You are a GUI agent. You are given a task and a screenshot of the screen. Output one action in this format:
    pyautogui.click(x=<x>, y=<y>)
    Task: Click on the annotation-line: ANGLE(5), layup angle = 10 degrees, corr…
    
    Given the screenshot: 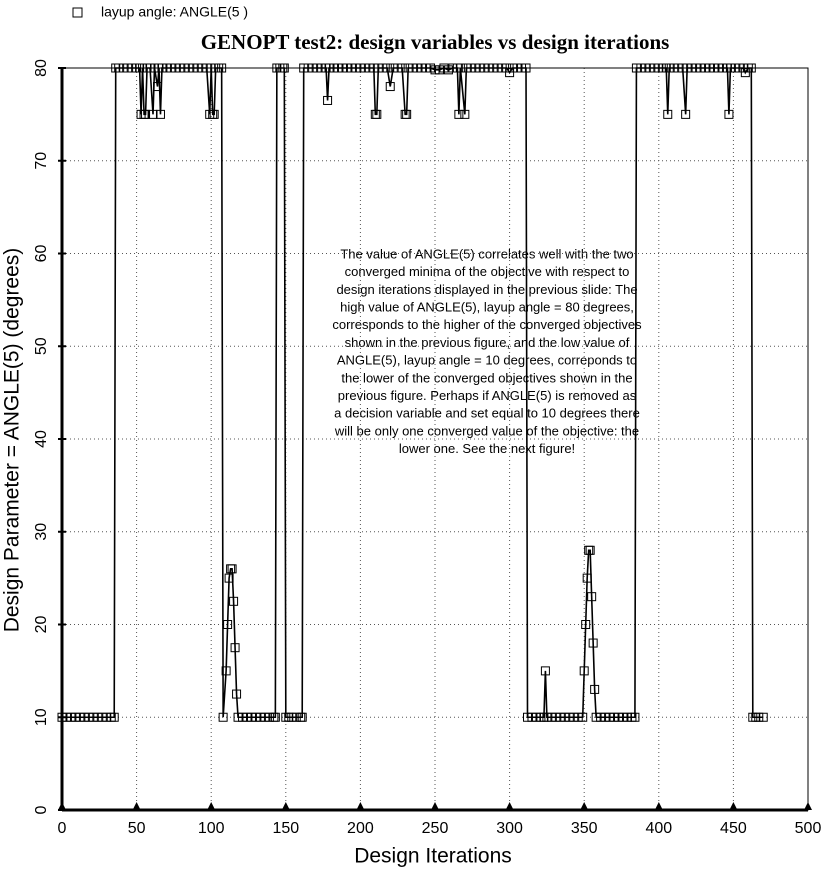 What is the action you would take?
    pyautogui.click(x=487, y=360)
    